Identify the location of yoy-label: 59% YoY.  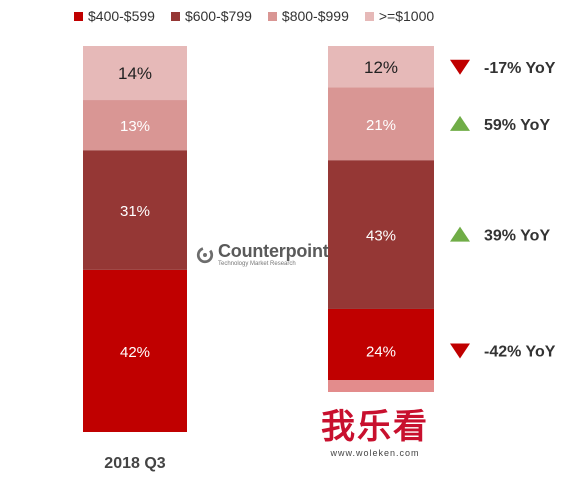
(517, 125).